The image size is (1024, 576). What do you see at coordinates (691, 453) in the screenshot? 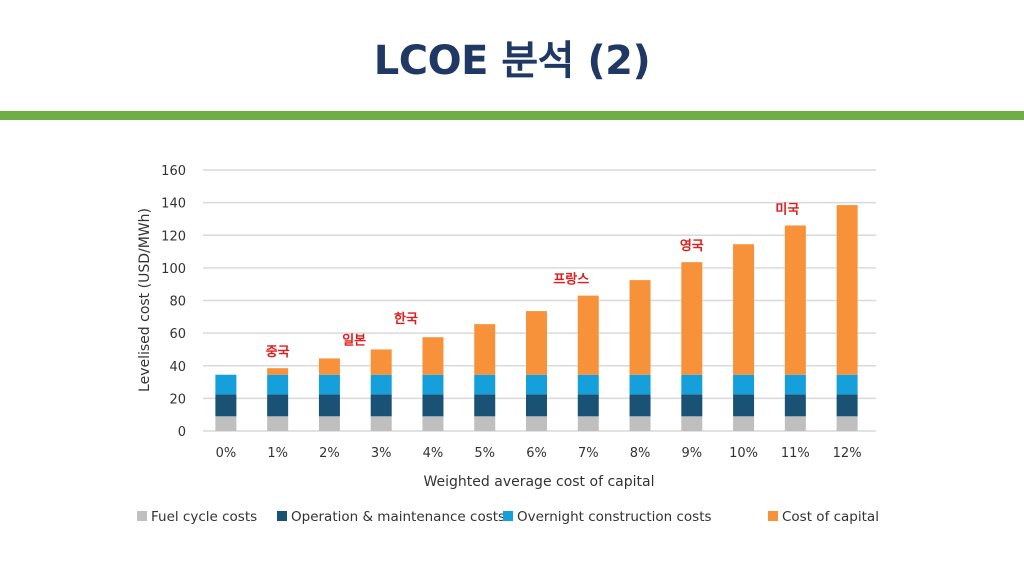
I see `x-tick-label: 9%` at bounding box center [691, 453].